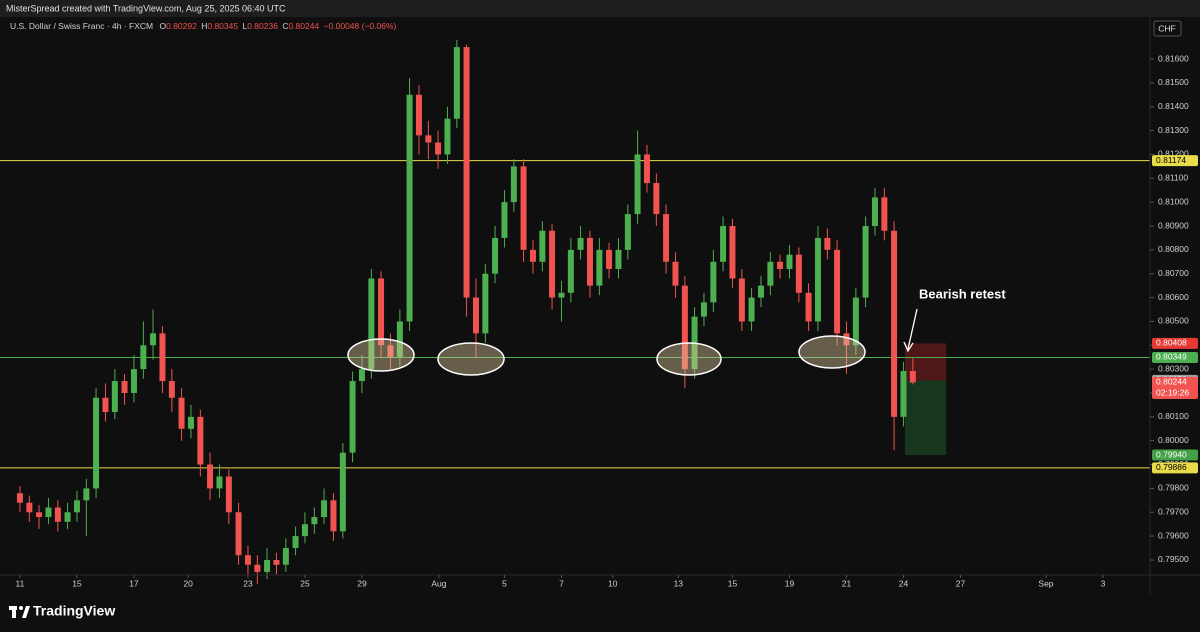 This screenshot has width=1200, height=632. What do you see at coordinates (679, 583) in the screenshot?
I see `x-tick-label: 13` at bounding box center [679, 583].